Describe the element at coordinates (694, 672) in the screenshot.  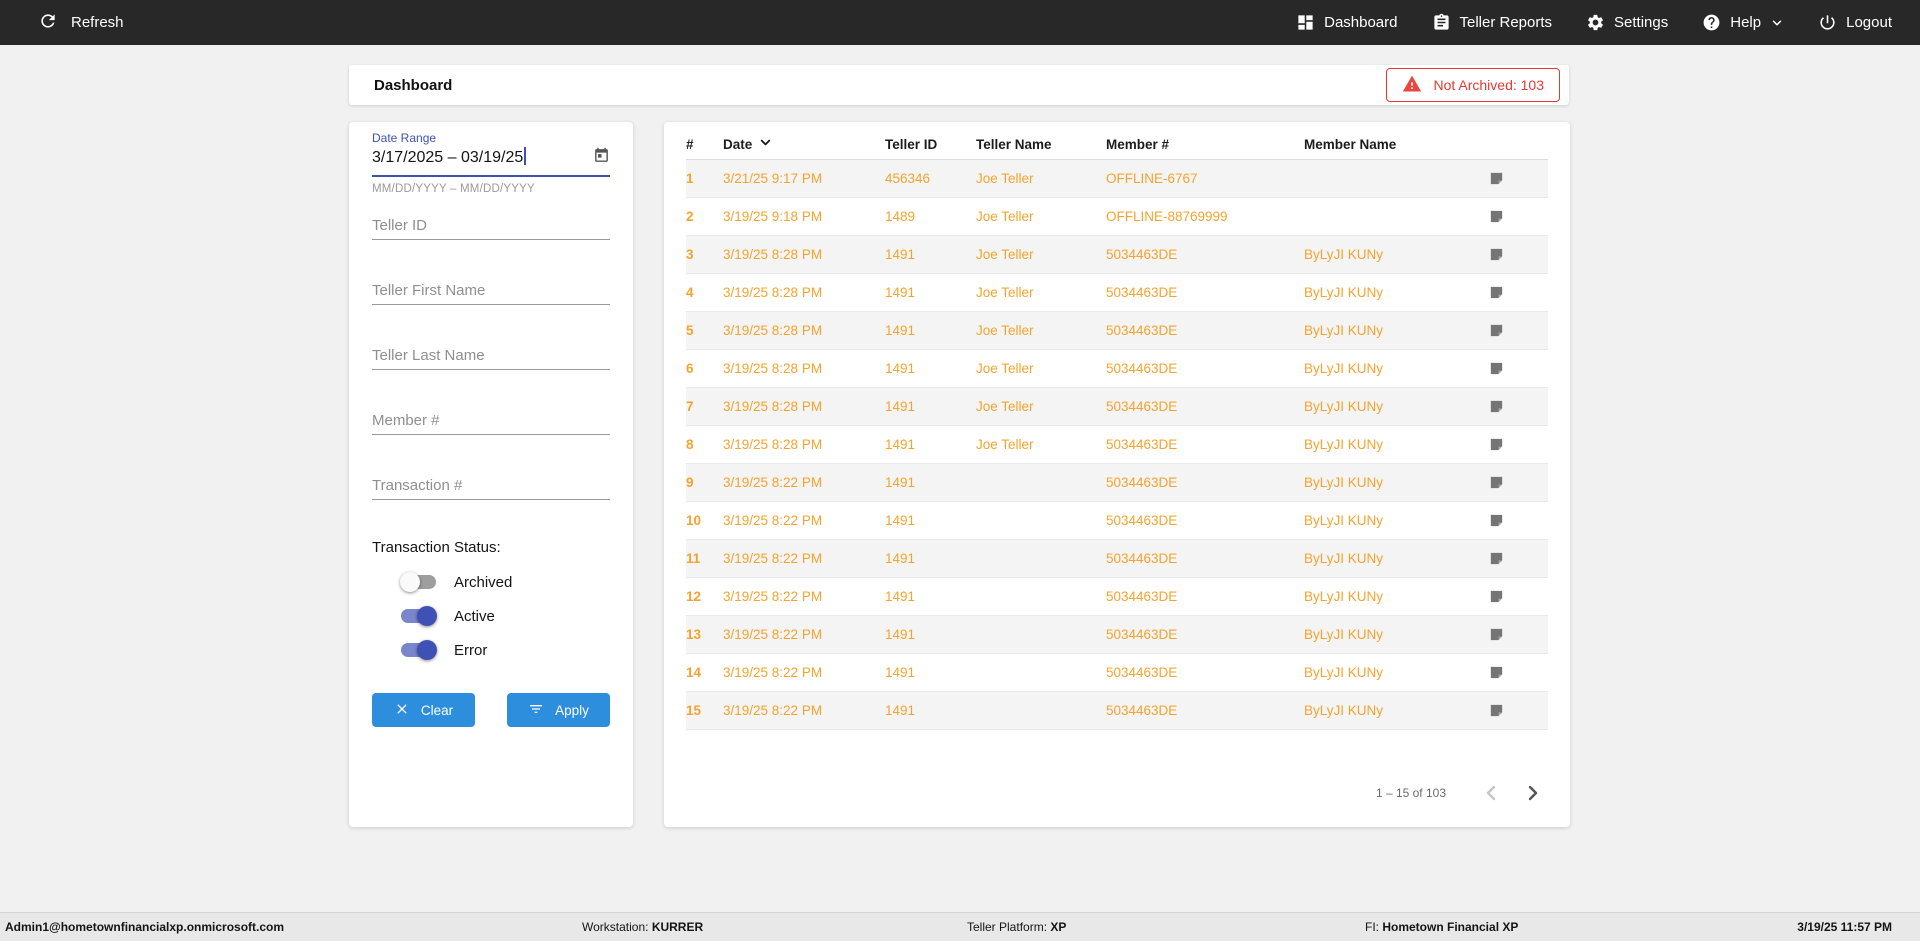
I see `row-number: 14` at that location.